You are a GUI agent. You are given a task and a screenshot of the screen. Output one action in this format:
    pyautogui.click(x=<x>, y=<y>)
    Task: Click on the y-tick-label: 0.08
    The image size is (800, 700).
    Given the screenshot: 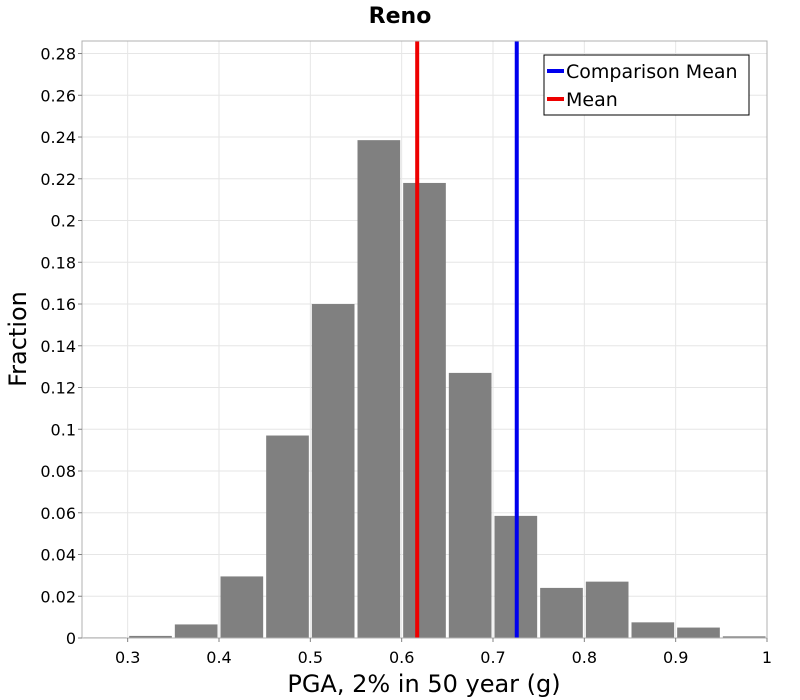 What is the action you would take?
    pyautogui.click(x=58, y=471)
    